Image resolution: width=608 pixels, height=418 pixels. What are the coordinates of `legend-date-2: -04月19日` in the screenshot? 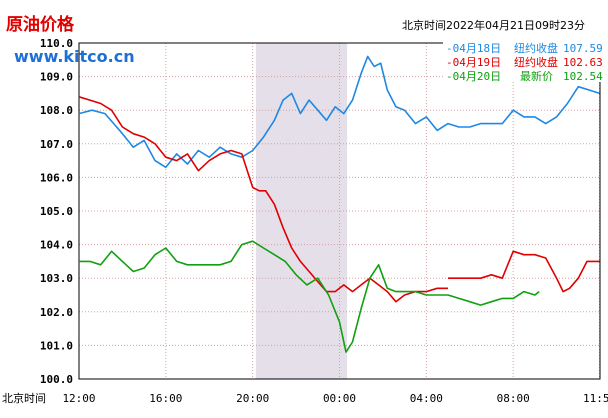 It's located at (473, 62).